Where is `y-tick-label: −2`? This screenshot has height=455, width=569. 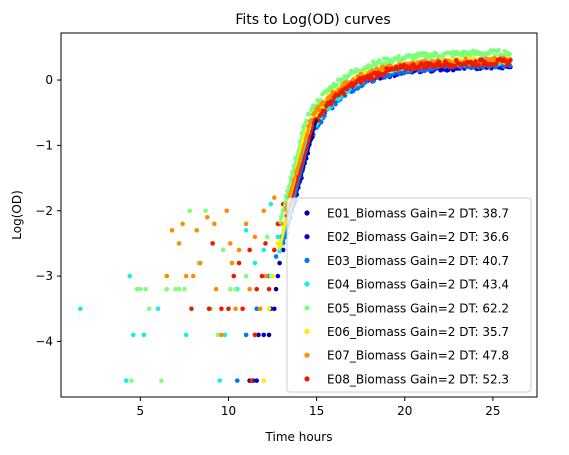 y-tick-label: −2 is located at coordinates (44, 211).